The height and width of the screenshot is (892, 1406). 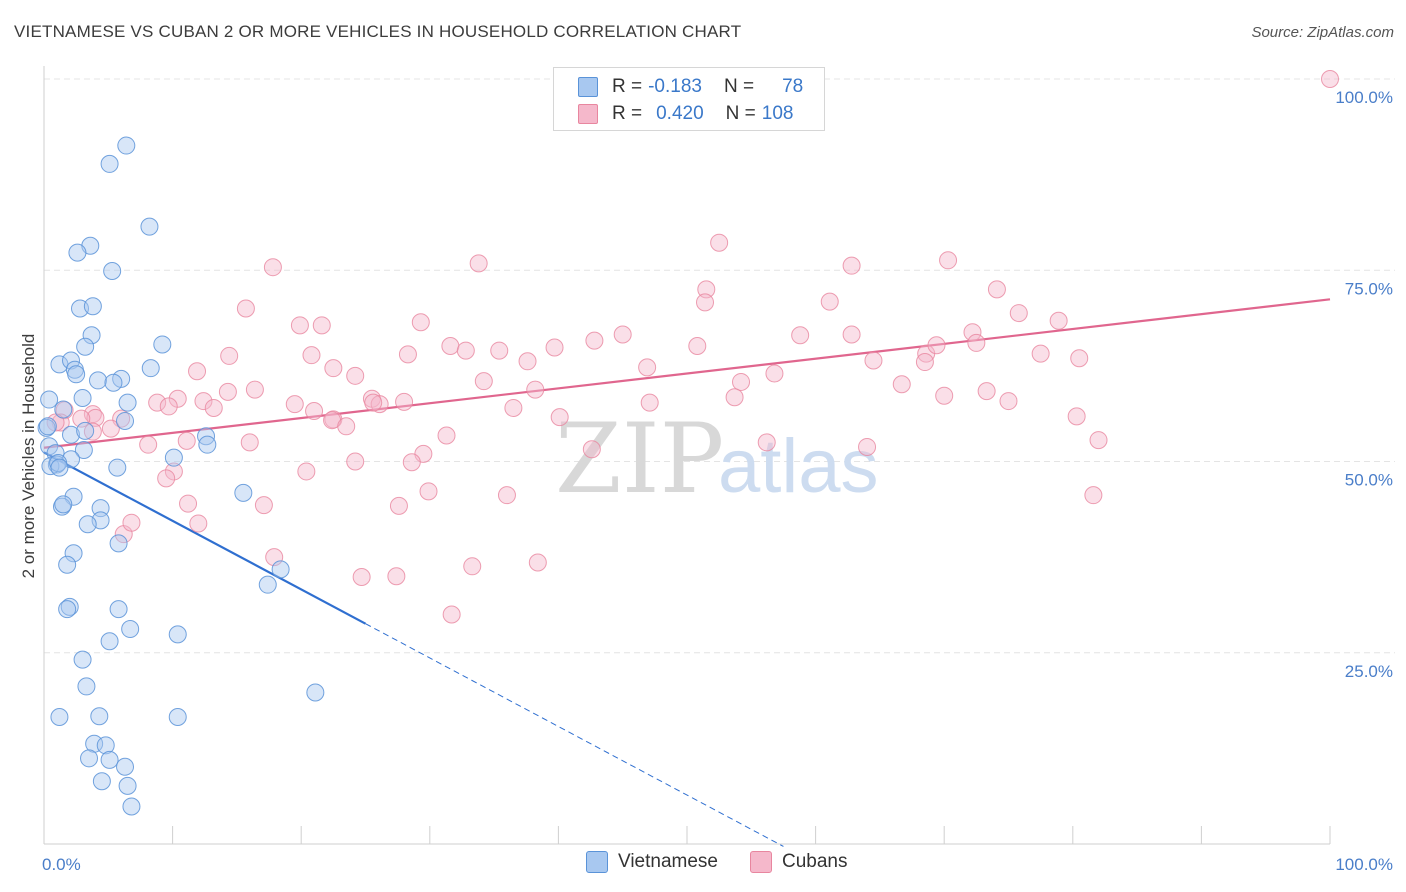 What do you see at coordinates (761, 862) in the screenshot?
I see `legend-swatch-cubans` at bounding box center [761, 862].